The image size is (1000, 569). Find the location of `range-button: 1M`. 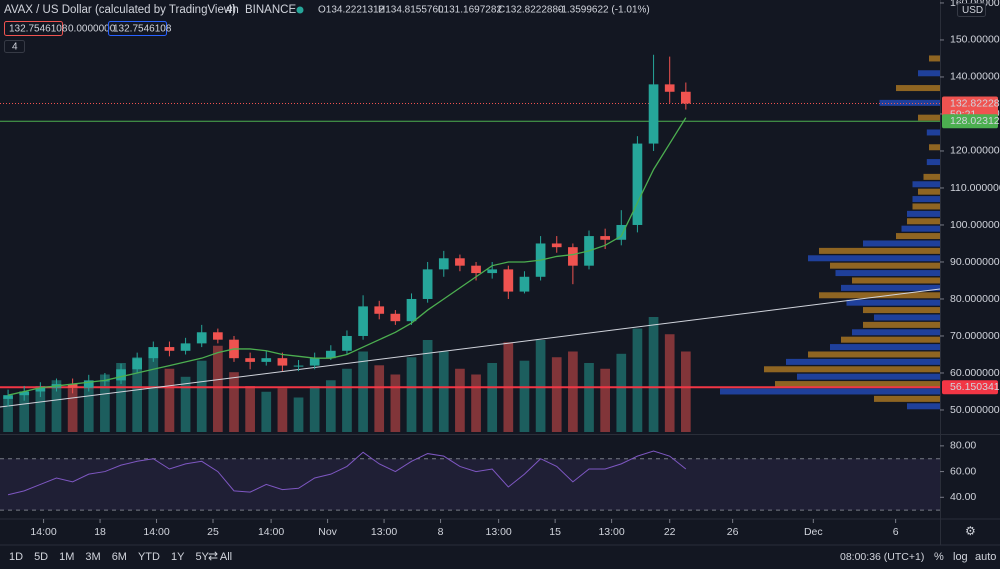

range-button: 1M is located at coordinates (66, 557).